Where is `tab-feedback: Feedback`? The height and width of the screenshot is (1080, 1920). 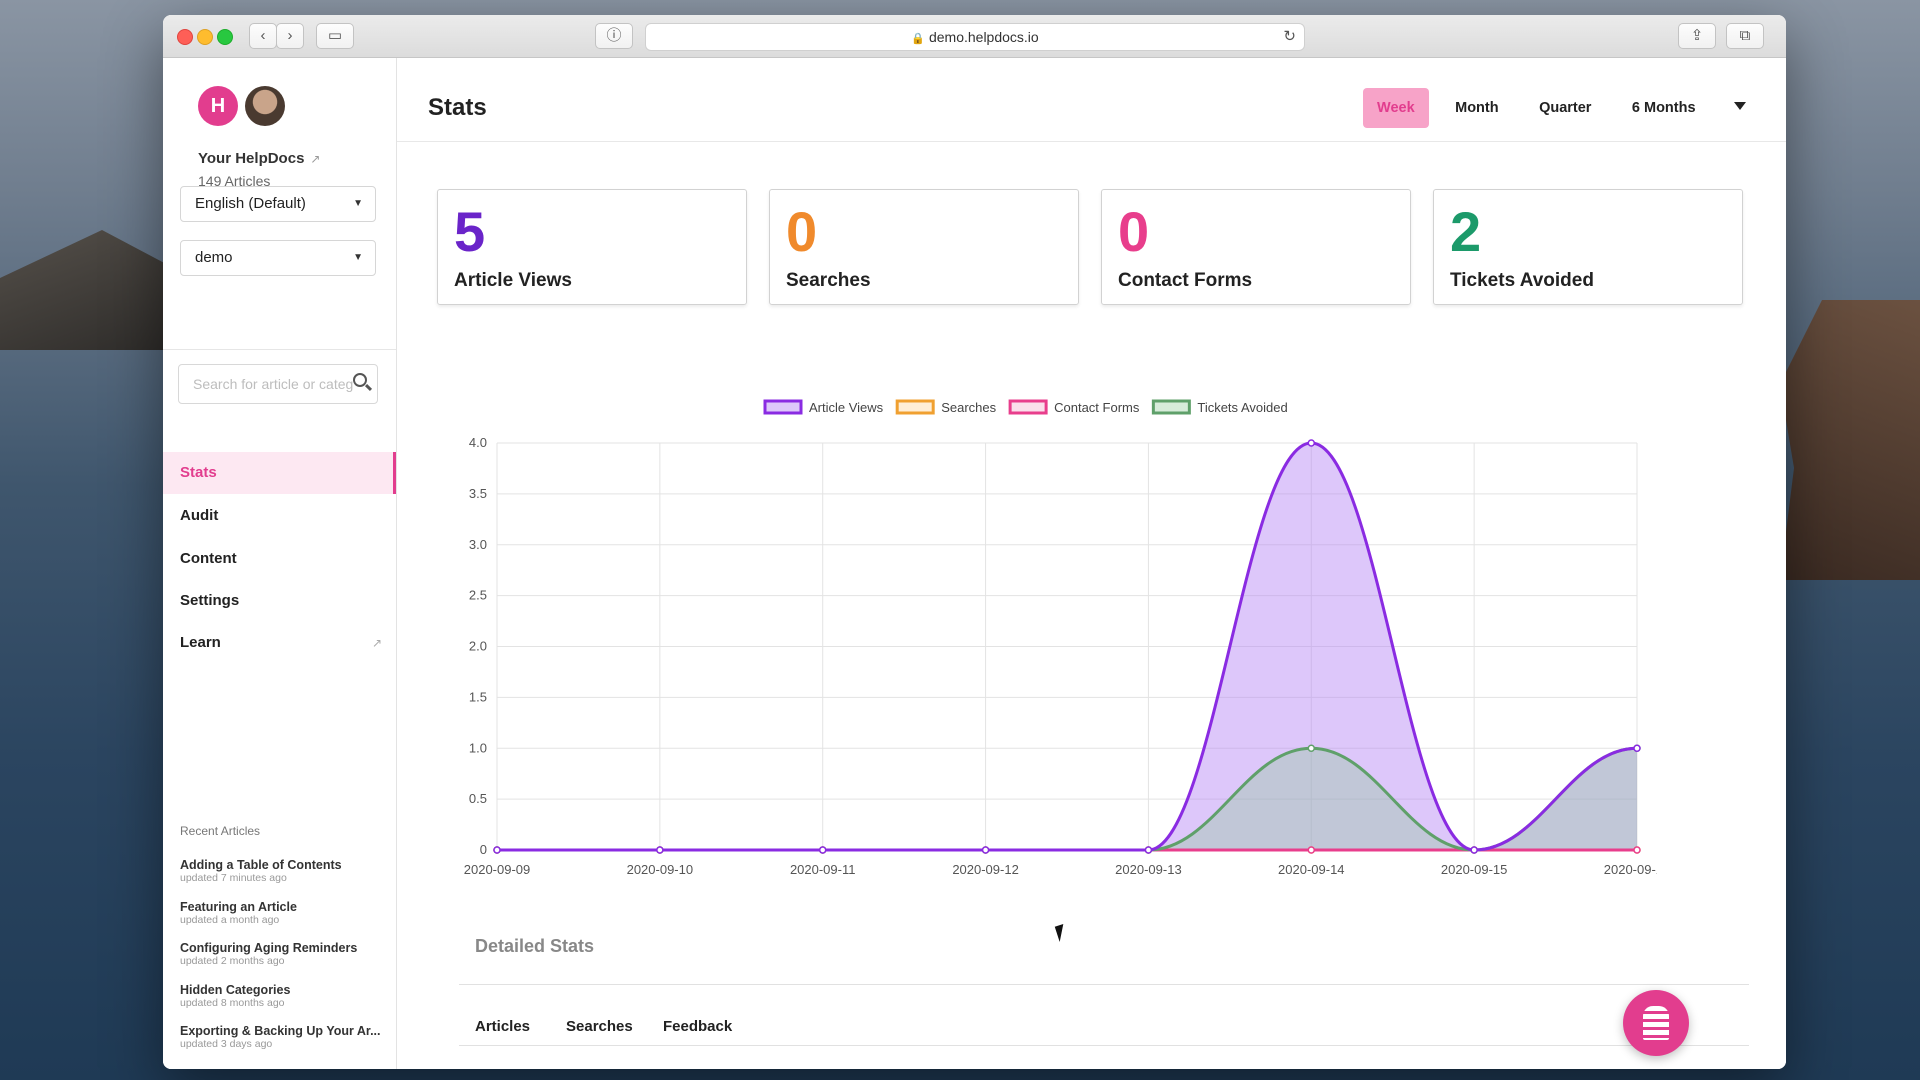
tab-feedback: Feedback is located at coordinates (698, 1026).